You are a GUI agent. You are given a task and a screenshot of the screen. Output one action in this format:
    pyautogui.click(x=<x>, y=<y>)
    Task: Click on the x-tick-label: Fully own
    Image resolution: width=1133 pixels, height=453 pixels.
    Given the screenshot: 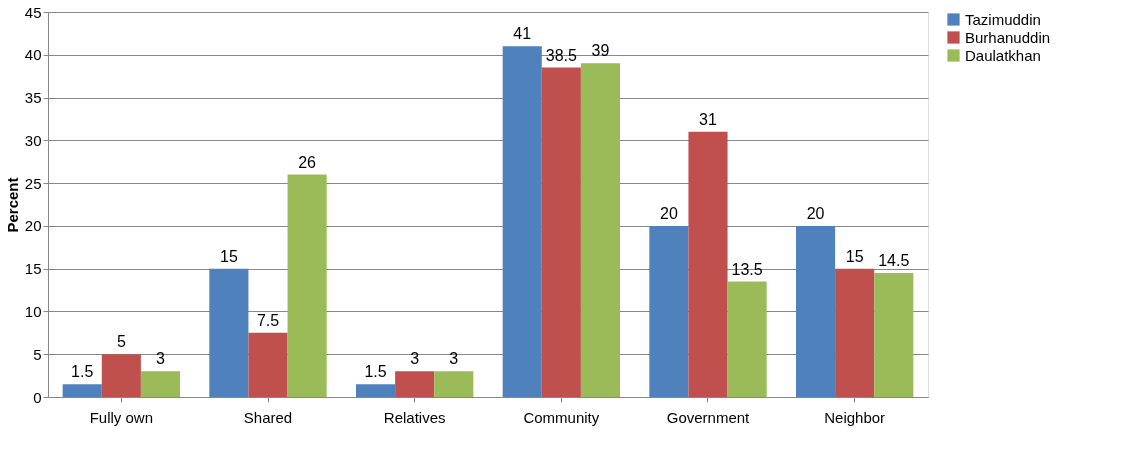 What is the action you would take?
    pyautogui.click(x=121, y=417)
    